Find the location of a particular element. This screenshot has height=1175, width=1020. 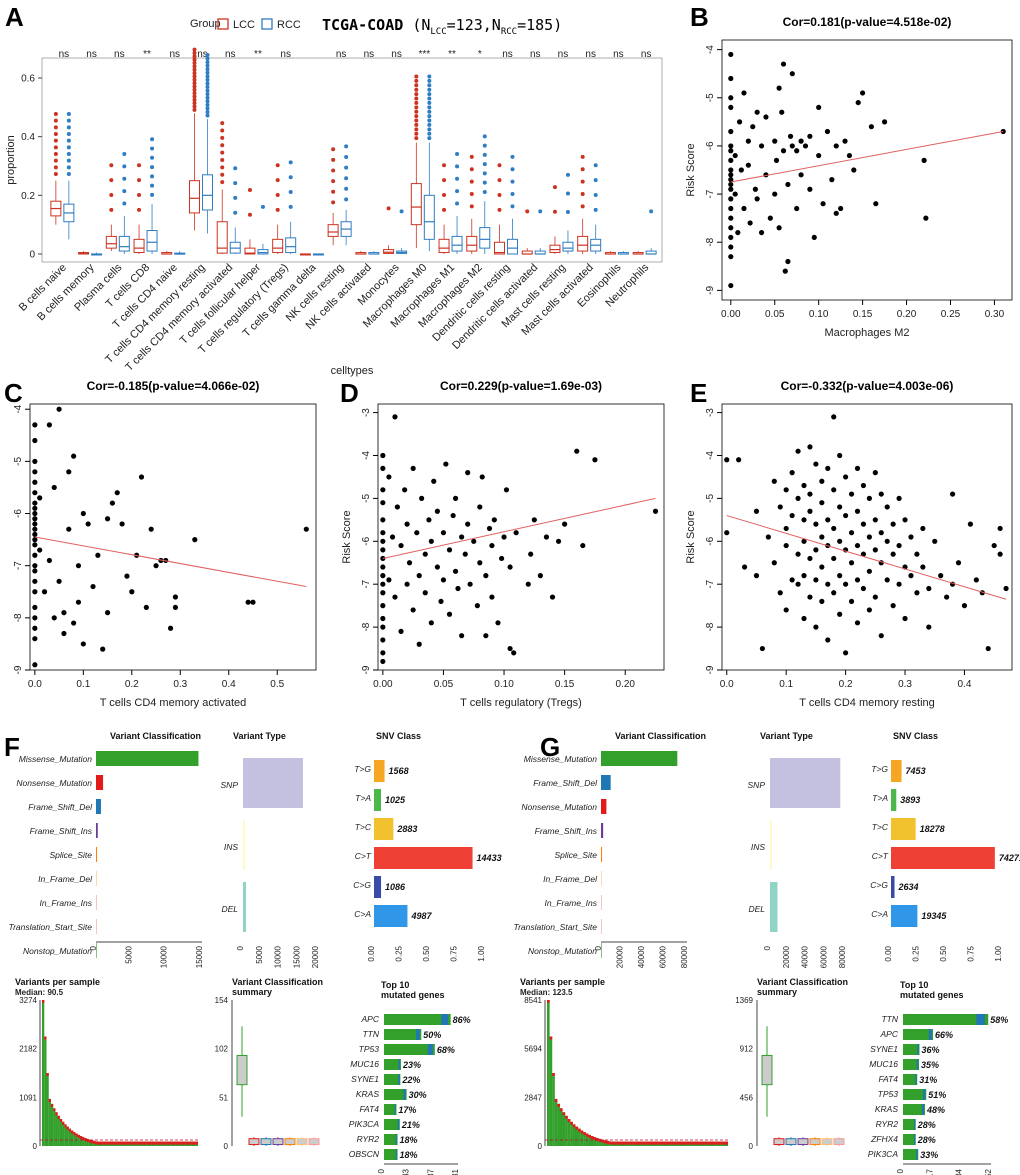

snv-value-label: 14433 is located at coordinates (489, 858).